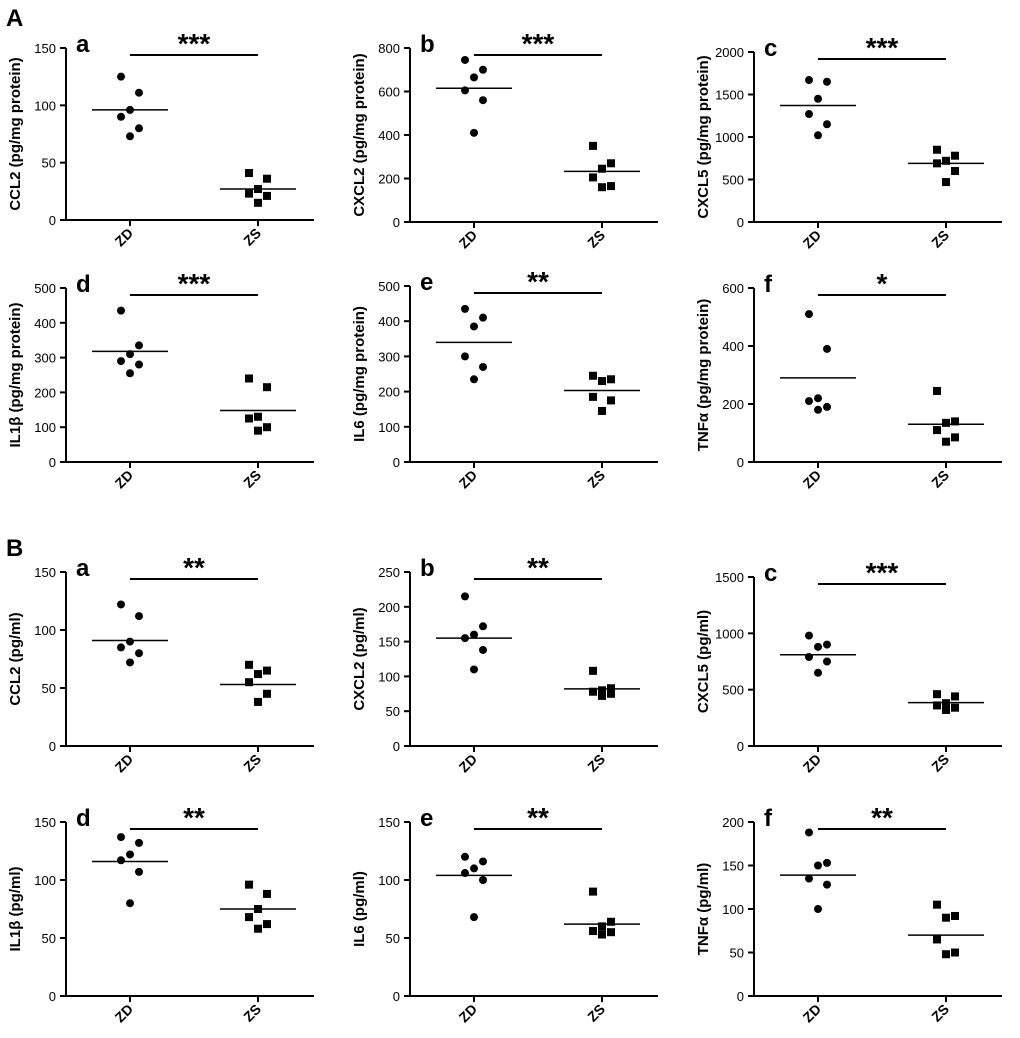 Image resolution: width=1020 pixels, height=1038 pixels. Describe the element at coordinates (83, 818) in the screenshot. I see `panel-letter: d` at that location.